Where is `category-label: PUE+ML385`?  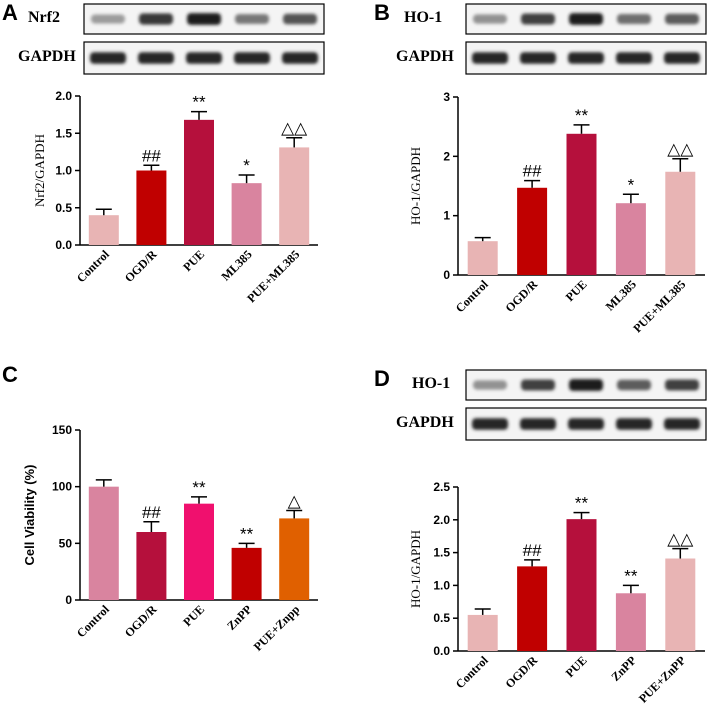 category-label: PUE+ML385 is located at coordinates (659, 306).